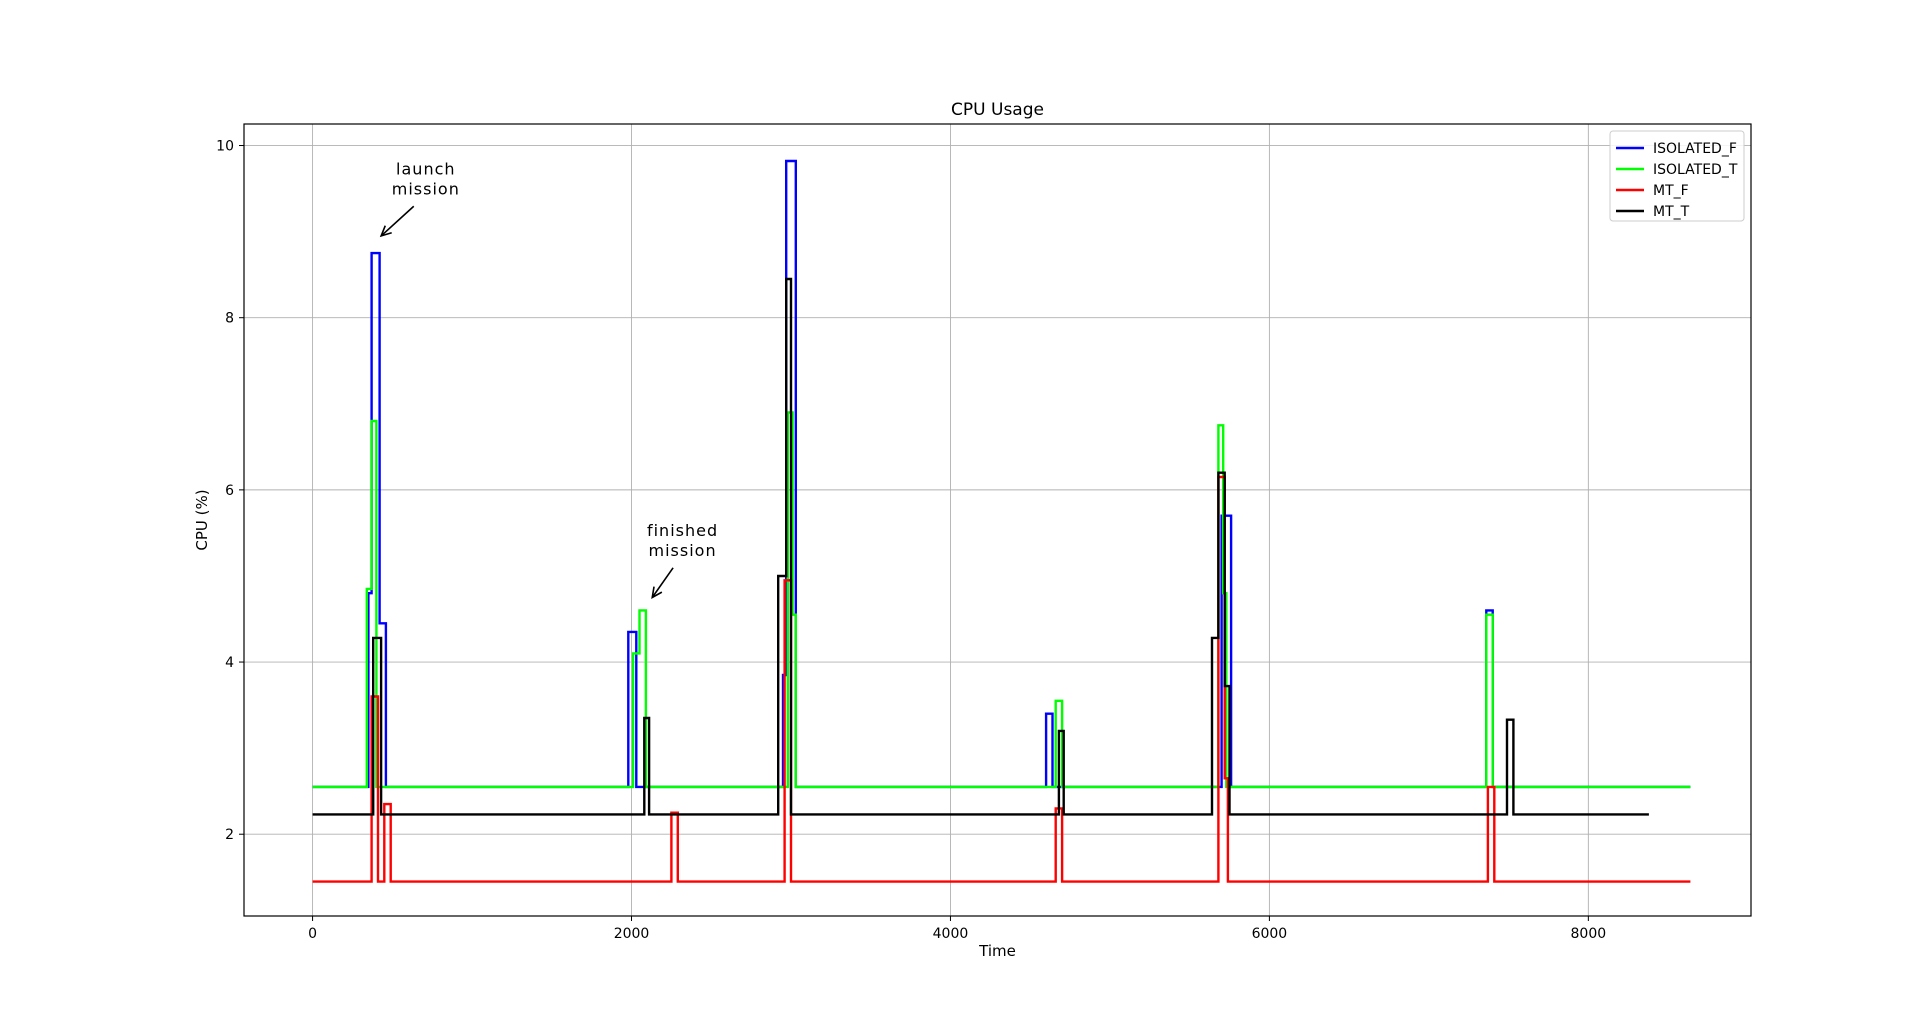  I want to click on y-axis-label: CPU (%), so click(202, 519).